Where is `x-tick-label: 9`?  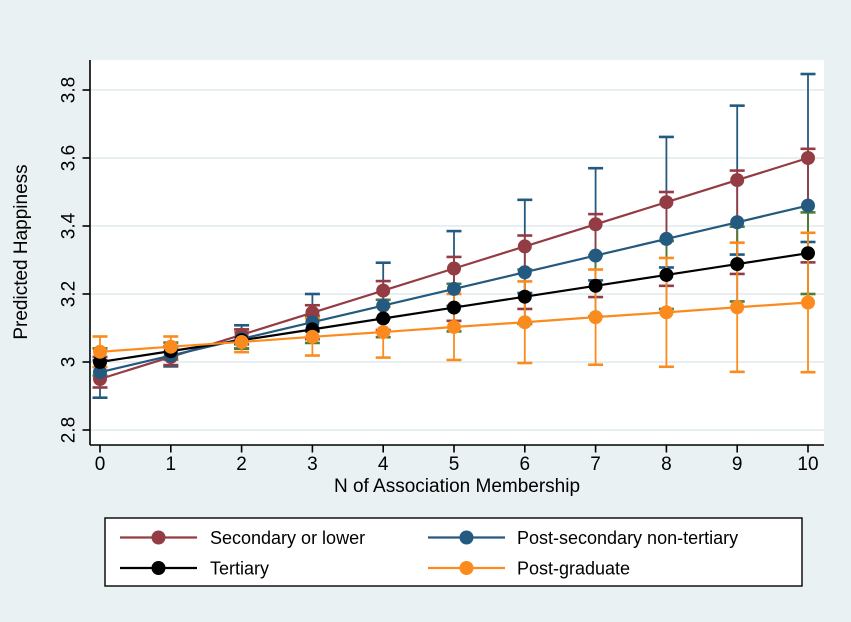 x-tick-label: 9 is located at coordinates (737, 464).